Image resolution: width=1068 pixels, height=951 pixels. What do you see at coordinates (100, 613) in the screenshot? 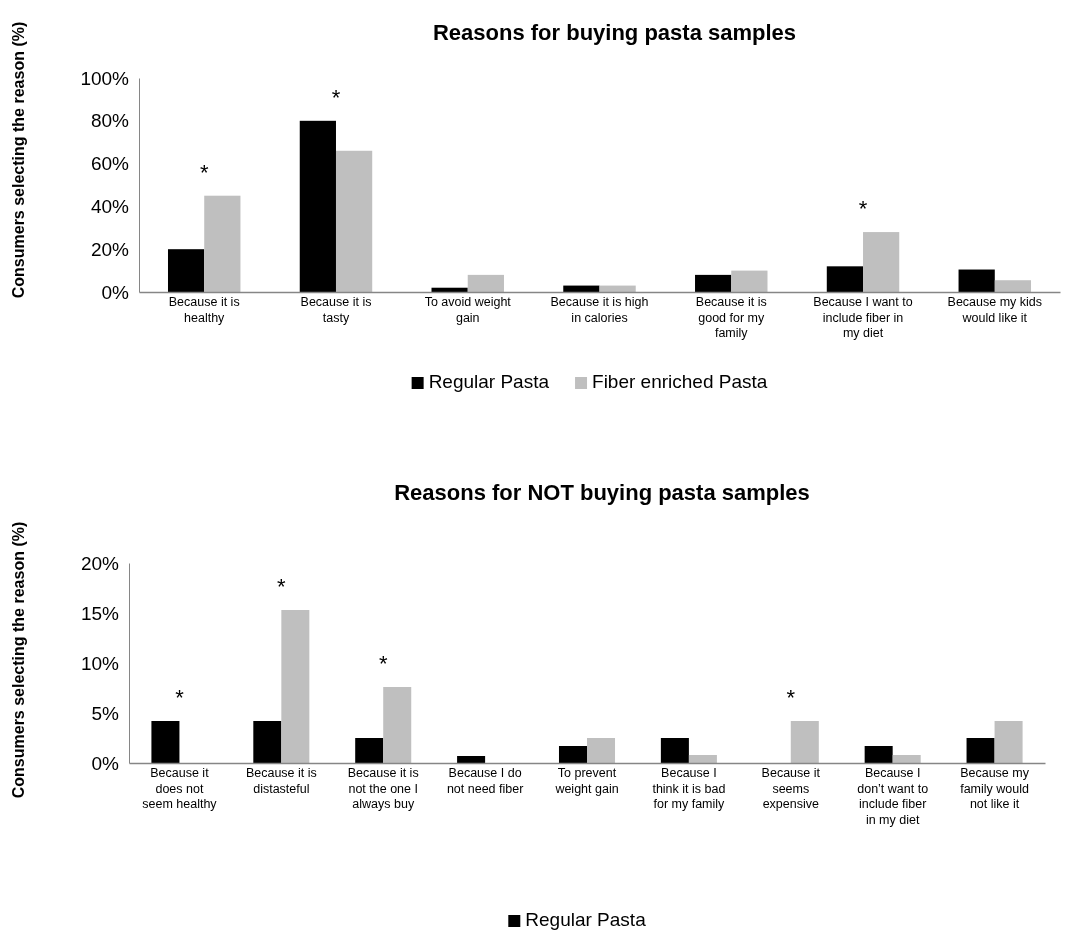
I see `y-tick-label: 15%` at bounding box center [100, 613].